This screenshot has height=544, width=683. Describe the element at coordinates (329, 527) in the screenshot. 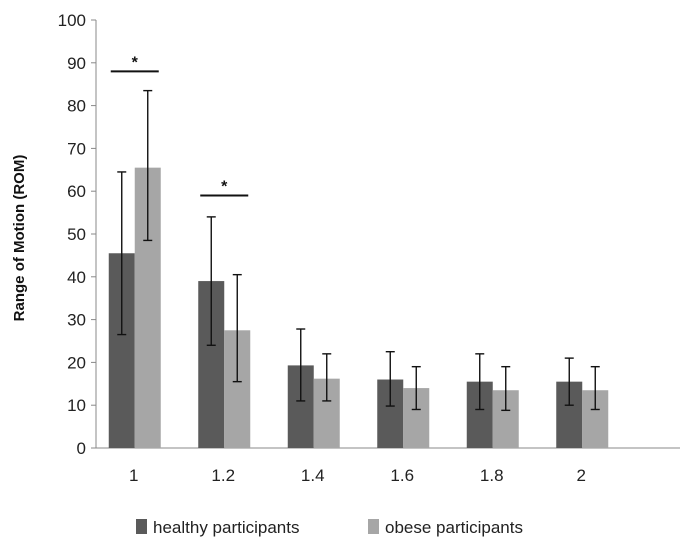

I see `legend: healthy participants obese participants` at that location.